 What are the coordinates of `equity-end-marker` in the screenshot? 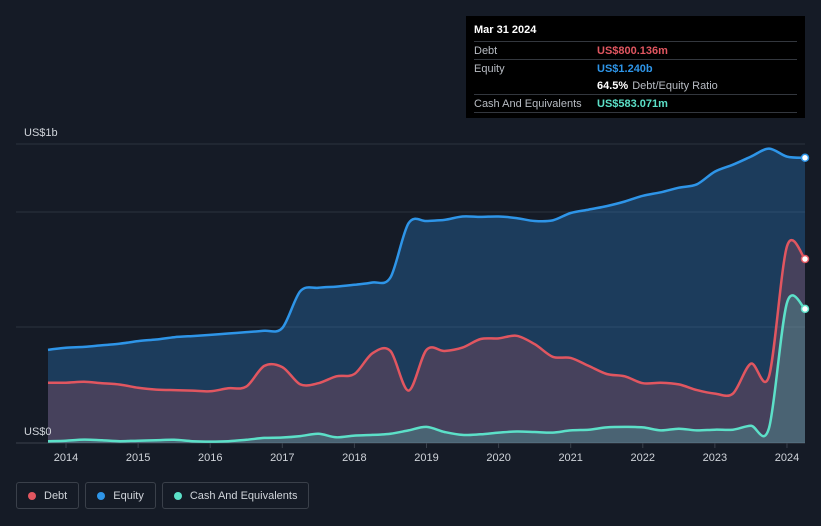 It's located at (805, 158).